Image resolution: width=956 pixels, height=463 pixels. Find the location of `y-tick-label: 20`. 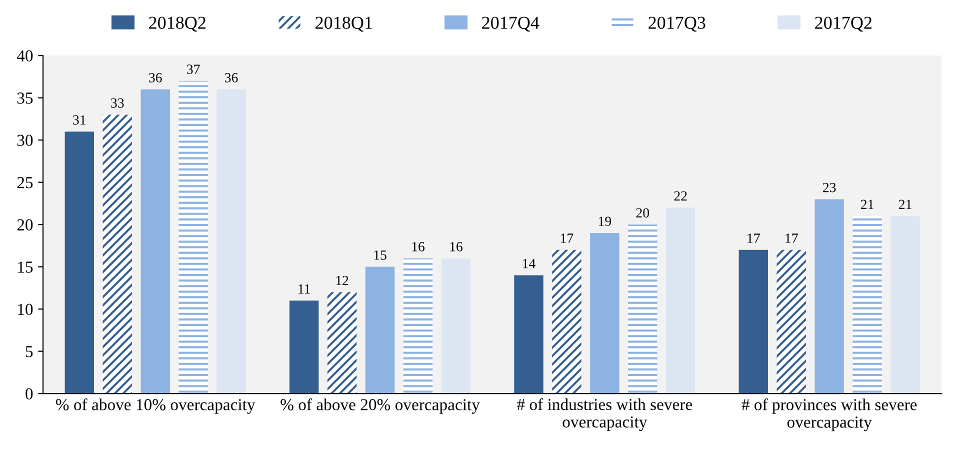

y-tick-label: 20 is located at coordinates (25, 224).